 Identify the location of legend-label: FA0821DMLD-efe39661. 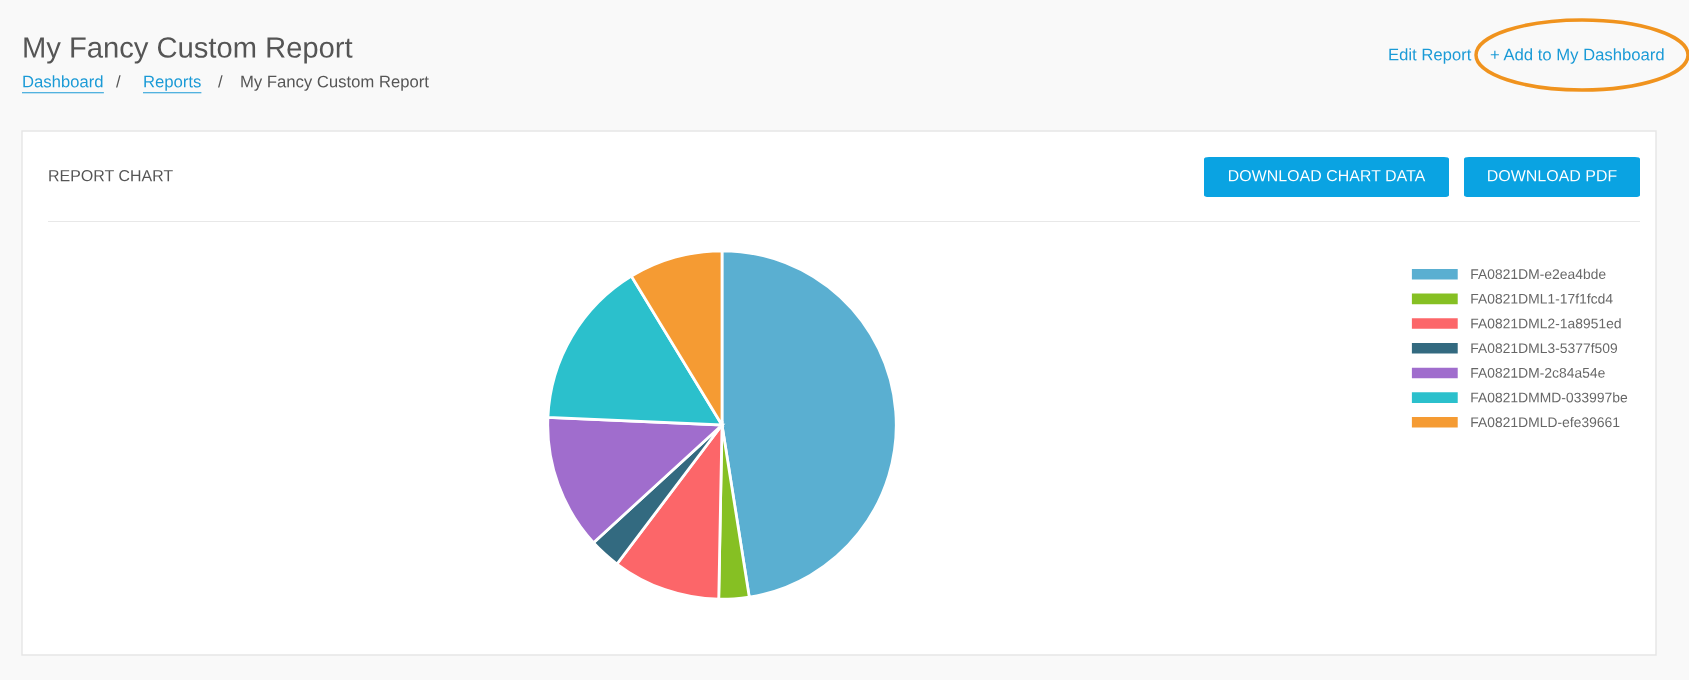
(1545, 422).